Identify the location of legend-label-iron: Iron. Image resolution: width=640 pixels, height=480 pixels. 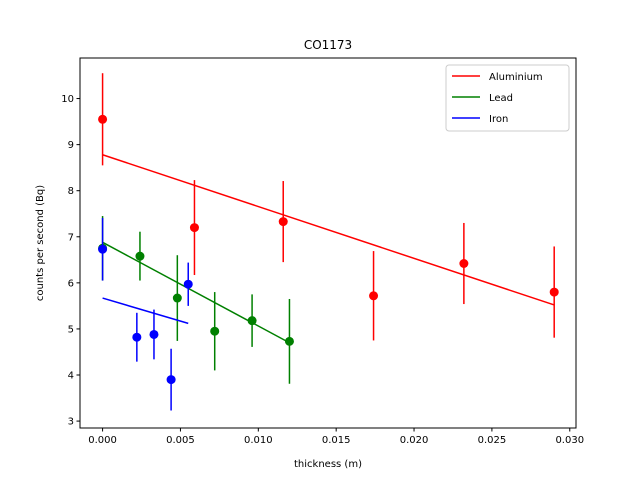
(498, 119).